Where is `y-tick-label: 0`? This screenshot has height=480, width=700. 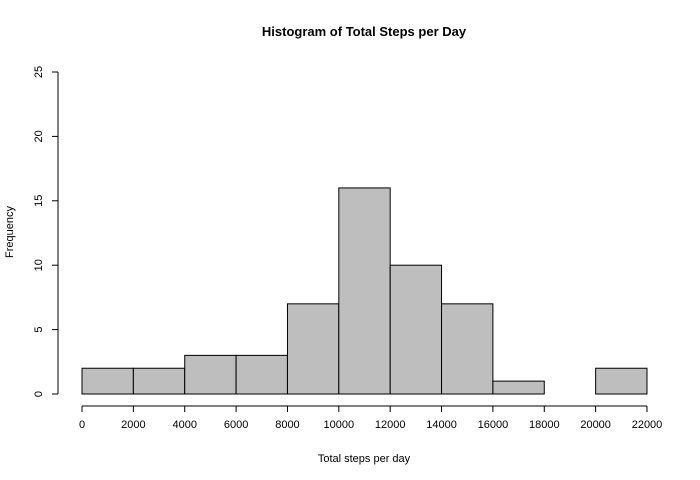
y-tick-label: 0 is located at coordinates (39, 394).